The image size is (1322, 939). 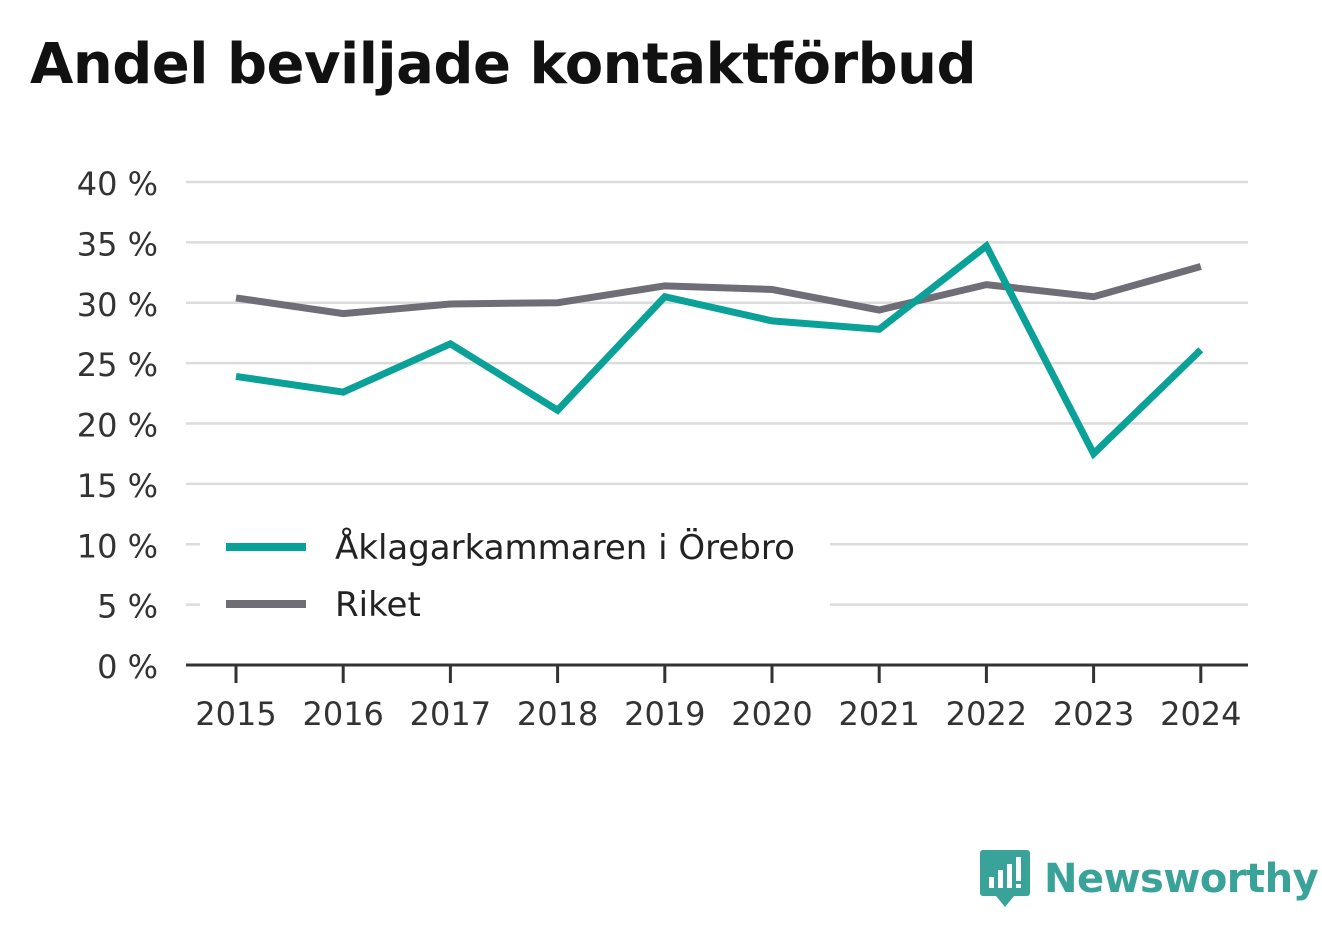 What do you see at coordinates (771, 714) in the screenshot?
I see `x-tick-label: 2020` at bounding box center [771, 714].